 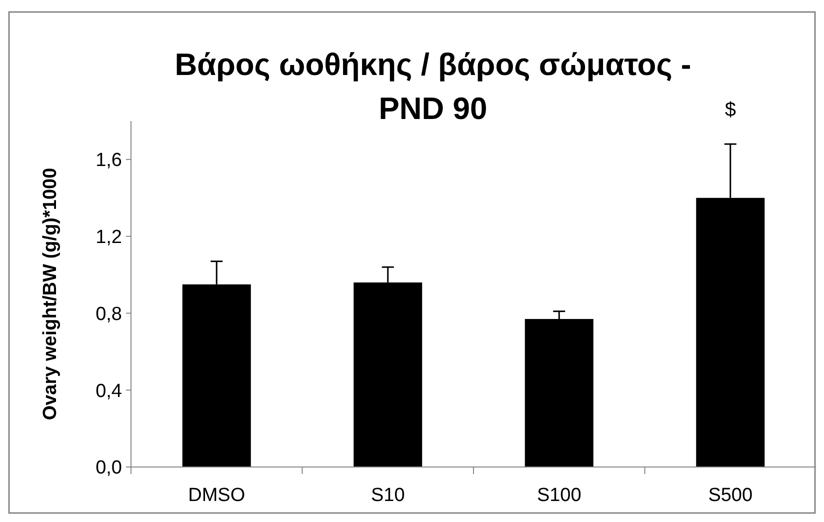 I want to click on y-tick-label: 1,6, so click(x=109, y=161).